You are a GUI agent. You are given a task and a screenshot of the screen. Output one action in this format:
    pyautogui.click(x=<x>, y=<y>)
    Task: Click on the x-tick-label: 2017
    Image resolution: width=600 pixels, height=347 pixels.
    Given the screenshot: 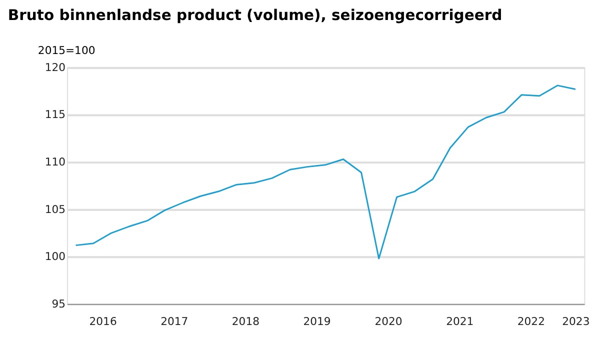 What is the action you would take?
    pyautogui.click(x=174, y=321)
    